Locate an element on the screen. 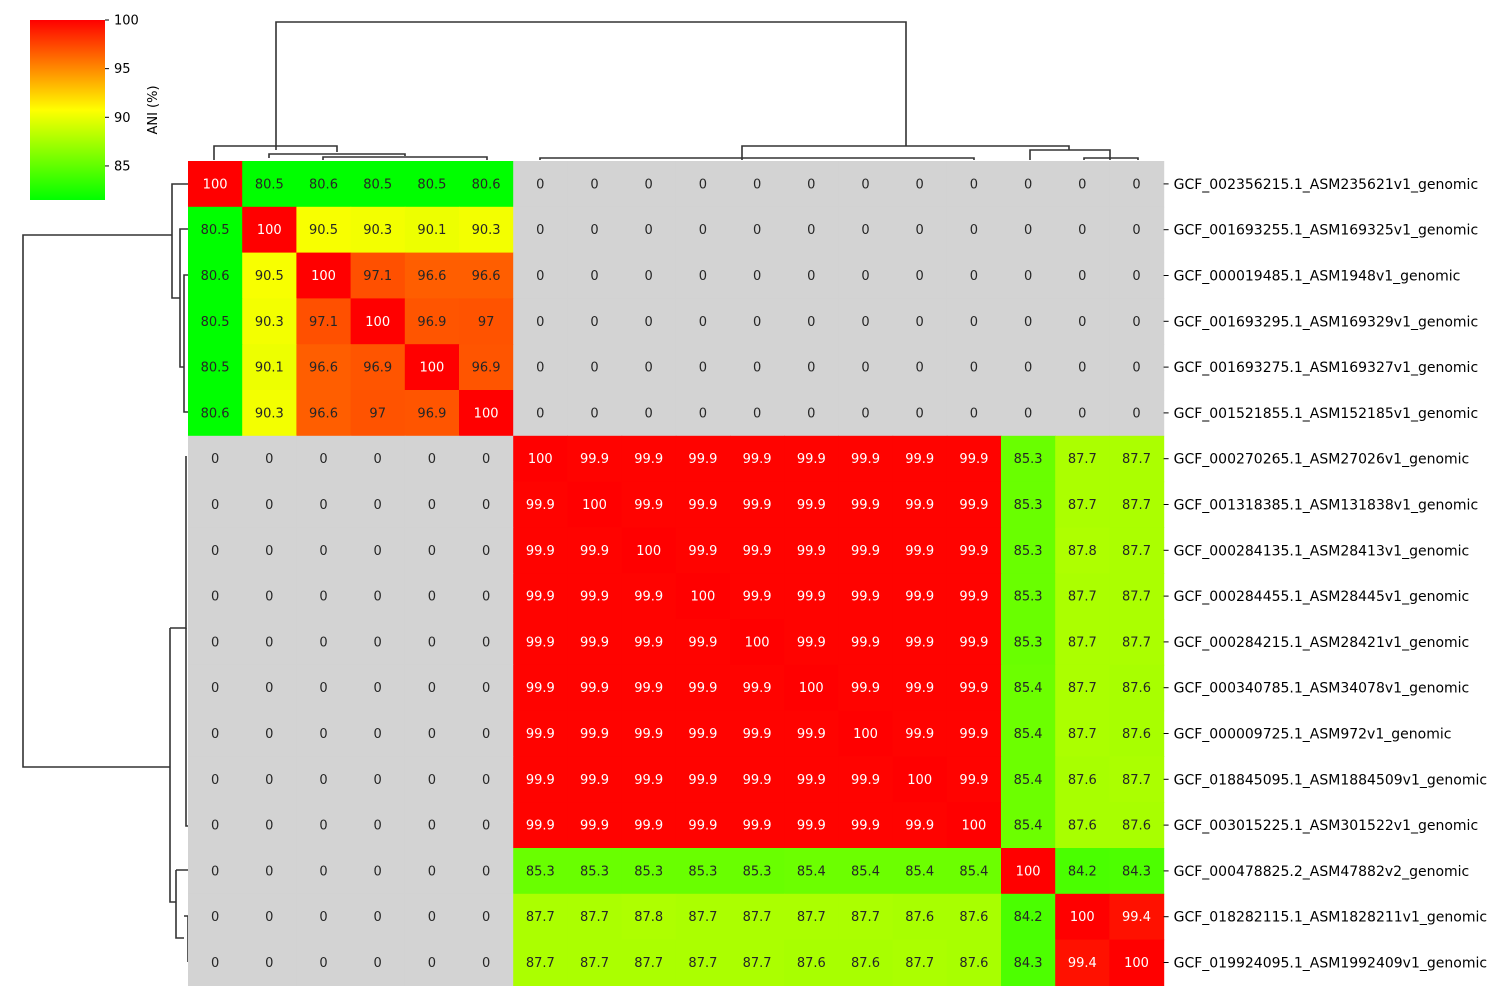 The height and width of the screenshot is (1000, 1500). cell-value-label: 90.5 is located at coordinates (269, 276).